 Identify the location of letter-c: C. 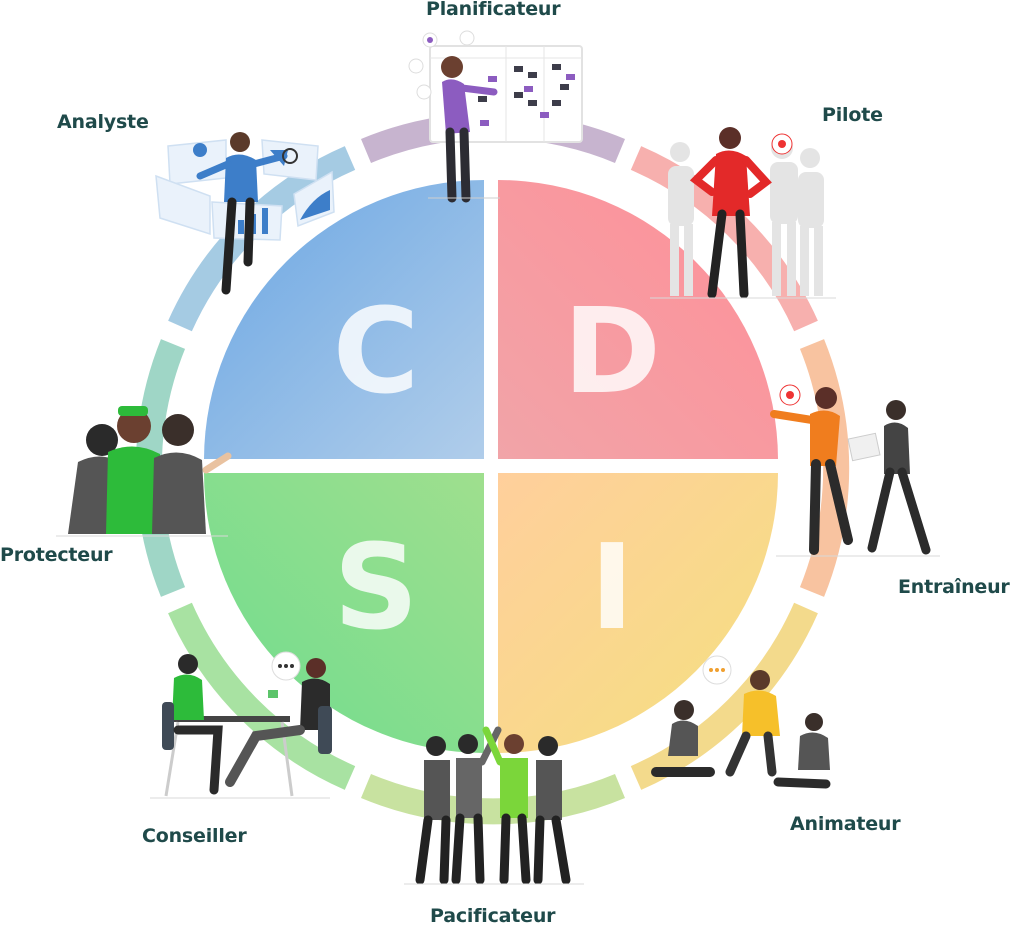
(376, 351).